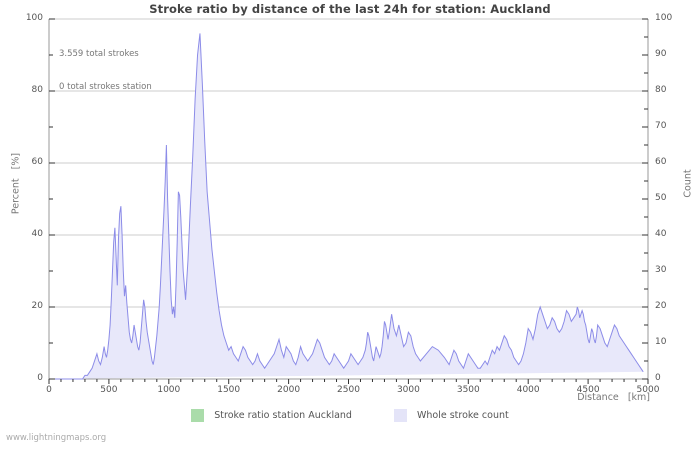 The width and height of the screenshot is (700, 450). I want to click on y-tick-label-right: 30, so click(661, 270).